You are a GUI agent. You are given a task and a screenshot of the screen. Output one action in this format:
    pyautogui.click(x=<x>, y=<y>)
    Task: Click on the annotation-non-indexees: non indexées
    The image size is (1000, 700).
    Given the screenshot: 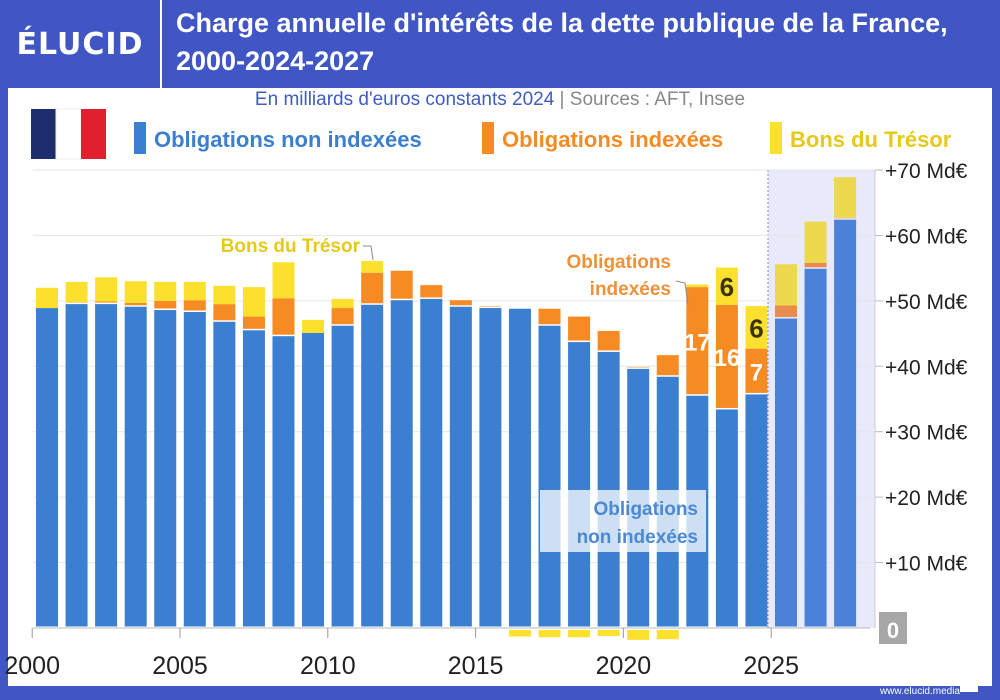 What is the action you would take?
    pyautogui.click(x=637, y=537)
    